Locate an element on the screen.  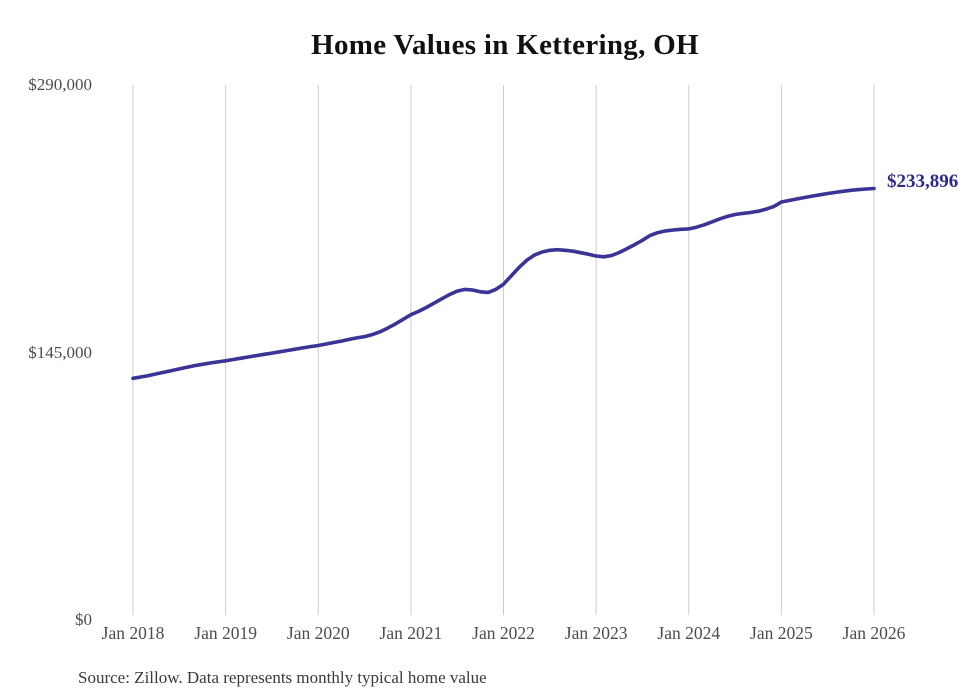
x-axis-tick-label: Jan 2025 is located at coordinates (781, 633).